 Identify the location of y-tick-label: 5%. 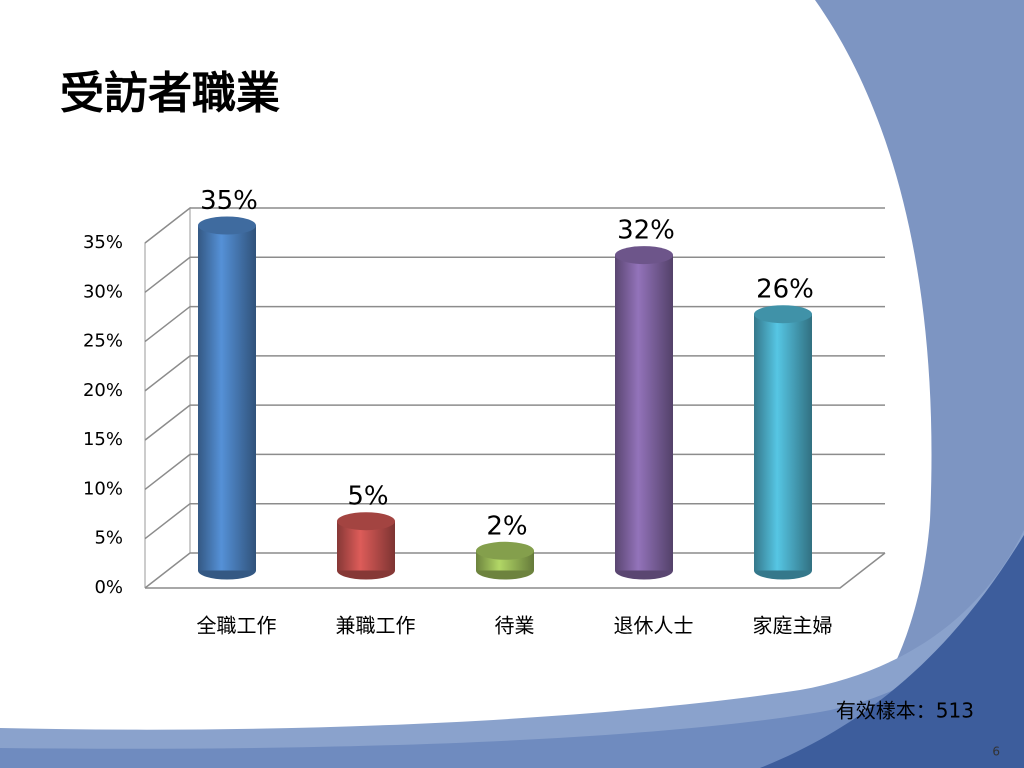
(108, 538).